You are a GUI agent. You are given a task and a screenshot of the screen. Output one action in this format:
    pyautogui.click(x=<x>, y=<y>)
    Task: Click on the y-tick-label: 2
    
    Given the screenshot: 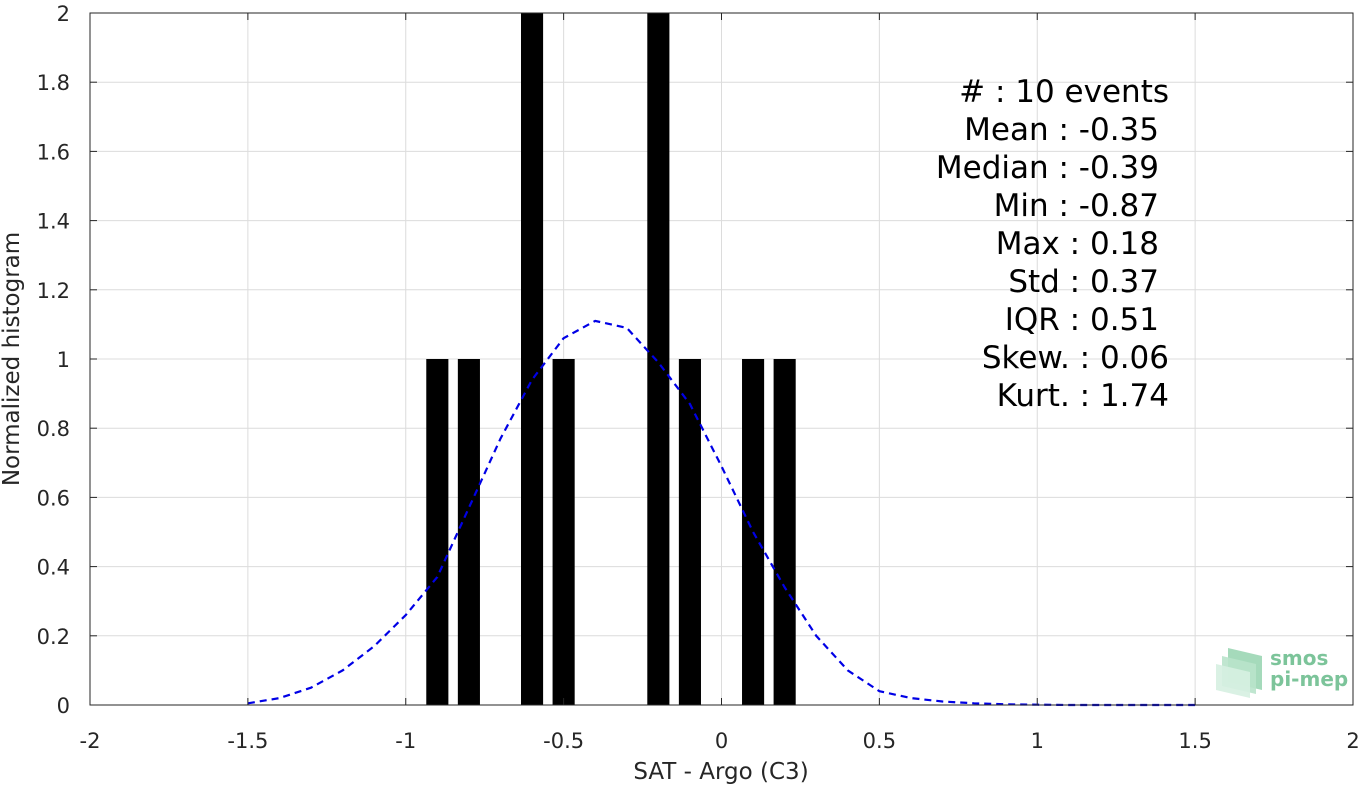 What is the action you would take?
    pyautogui.click(x=63, y=14)
    